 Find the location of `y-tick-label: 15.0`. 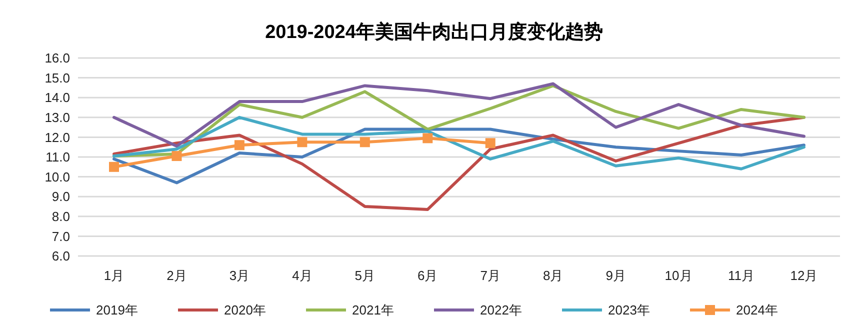

y-tick-label: 15.0 is located at coordinates (57, 78).